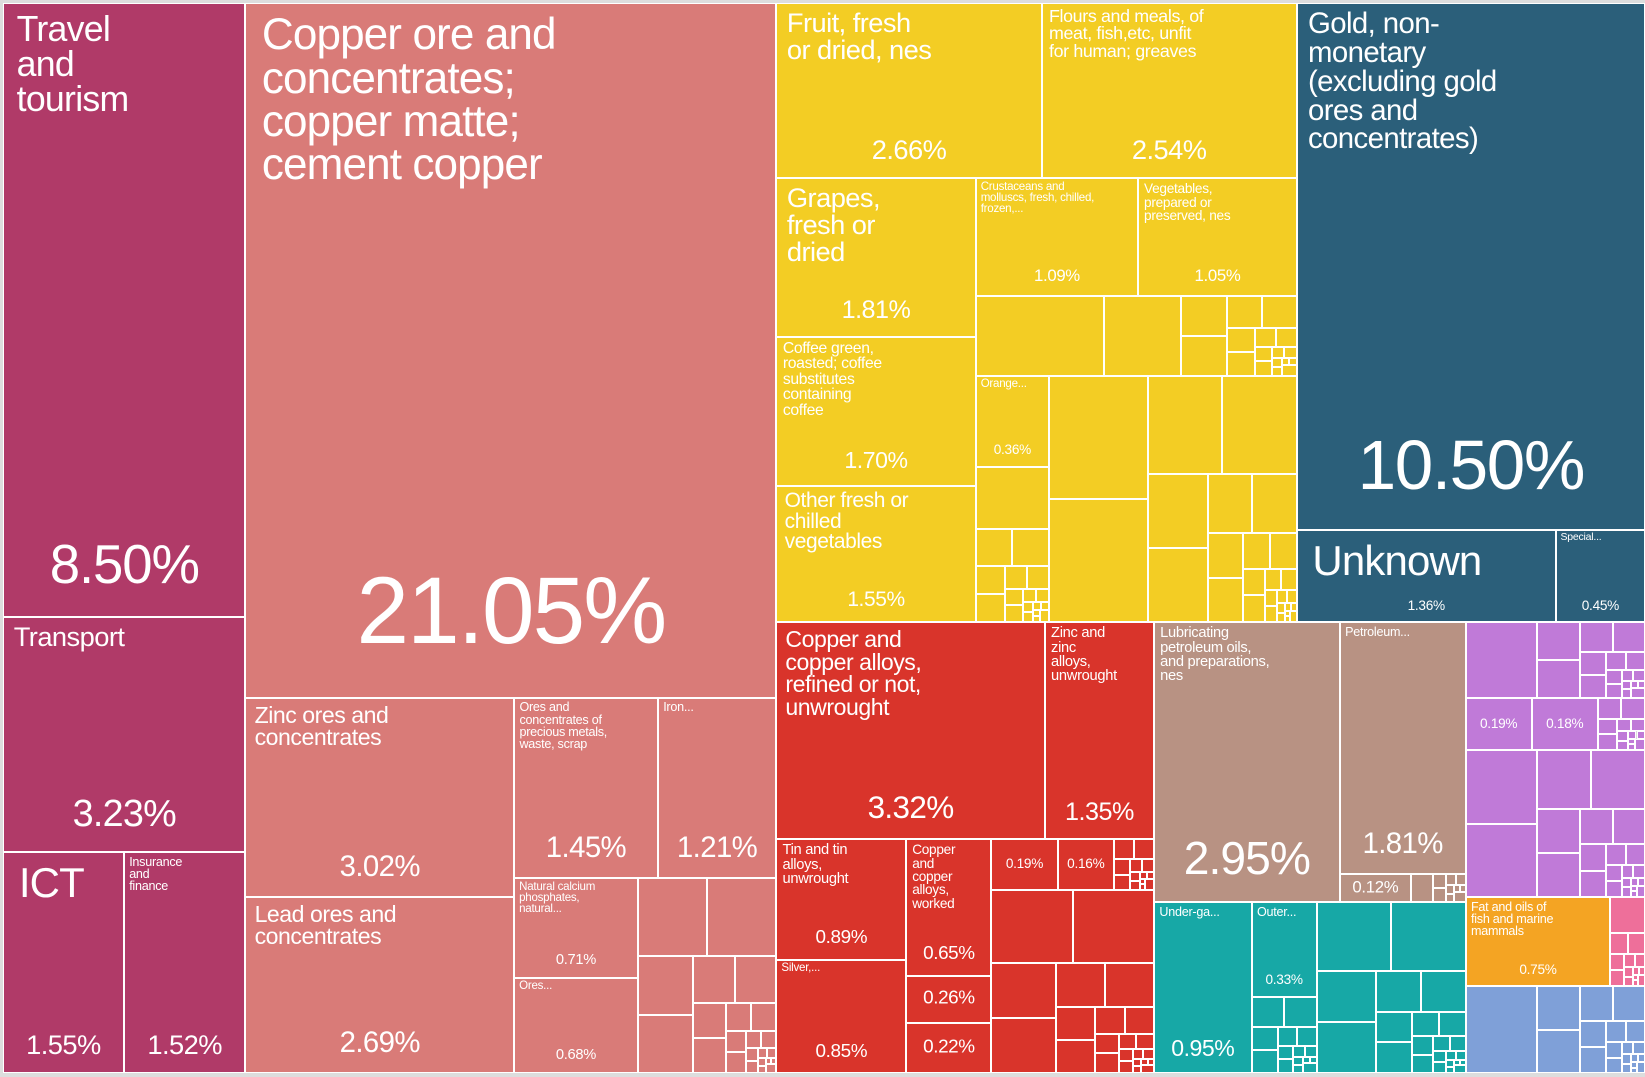  Describe the element at coordinates (876, 257) in the screenshot. I see `treemap-cell: Grapes, fresh or dried 1.81%` at that location.